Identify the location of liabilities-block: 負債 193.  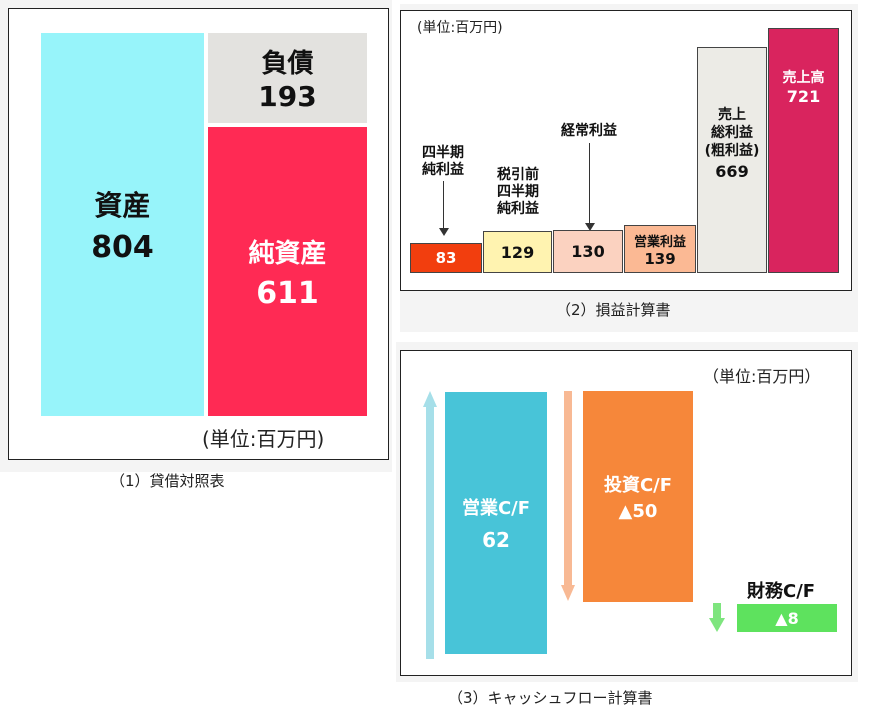
(287, 78).